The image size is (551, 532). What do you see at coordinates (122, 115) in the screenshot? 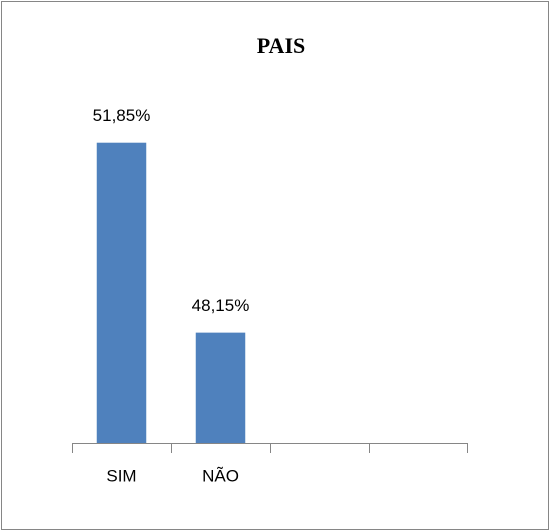
I see `data-label: 51,85%` at bounding box center [122, 115].